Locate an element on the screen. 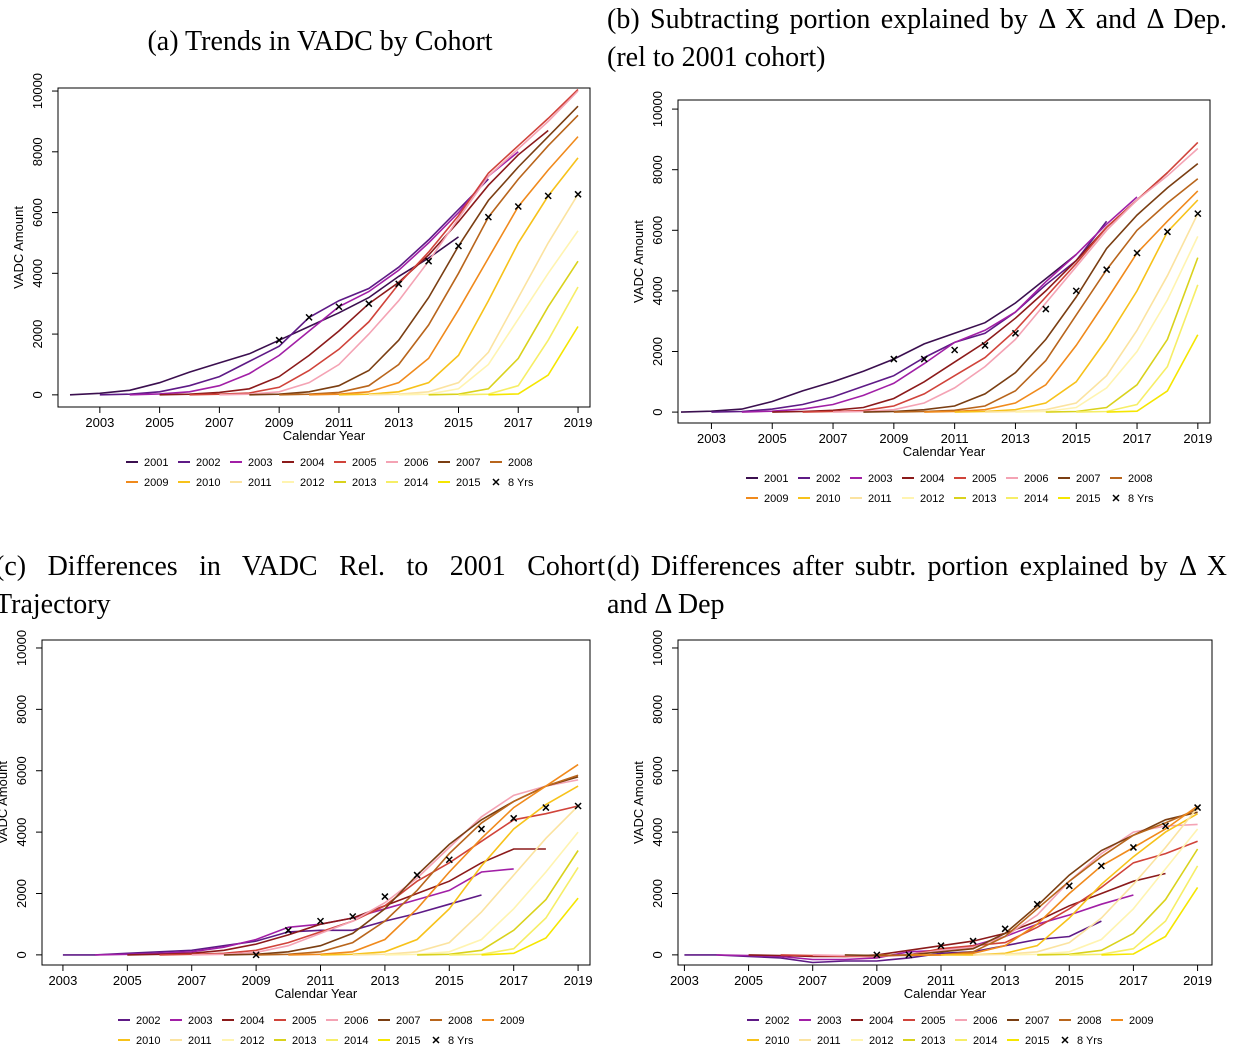  legend-label: 2004 is located at coordinates (932, 479).